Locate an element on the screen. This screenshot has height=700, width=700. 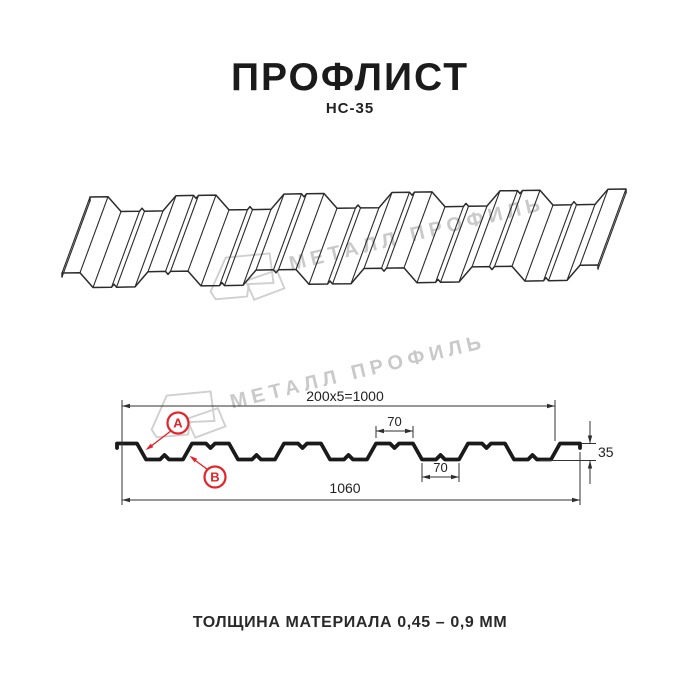
marker-b-circle is located at coordinates (215, 477).